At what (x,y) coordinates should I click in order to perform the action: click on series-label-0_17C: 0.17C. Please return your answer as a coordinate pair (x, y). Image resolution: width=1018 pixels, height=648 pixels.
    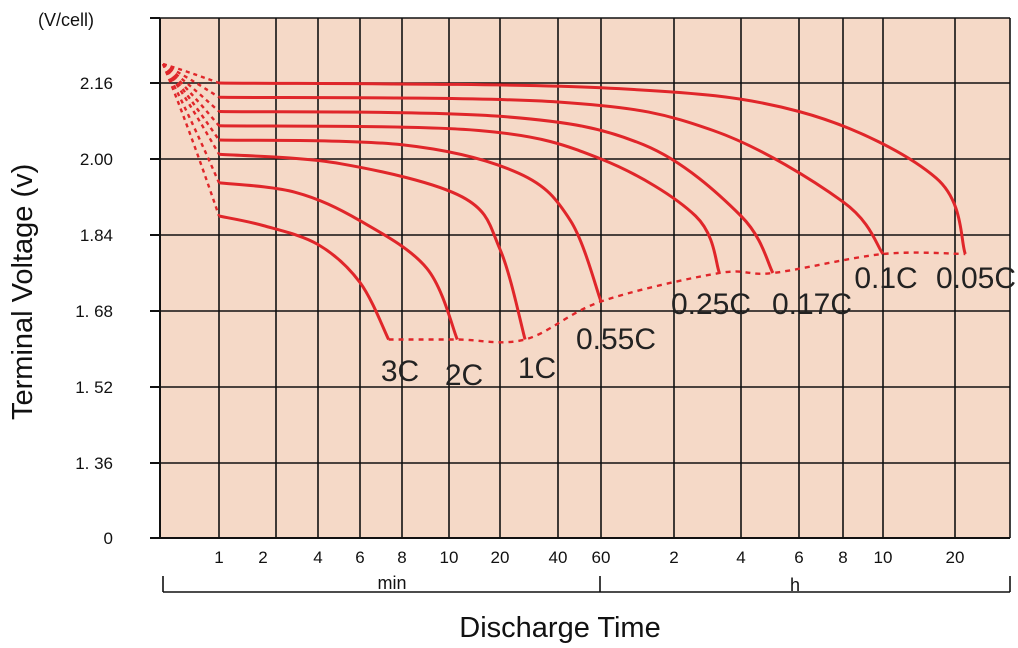
    Looking at the image, I should click on (812, 304).